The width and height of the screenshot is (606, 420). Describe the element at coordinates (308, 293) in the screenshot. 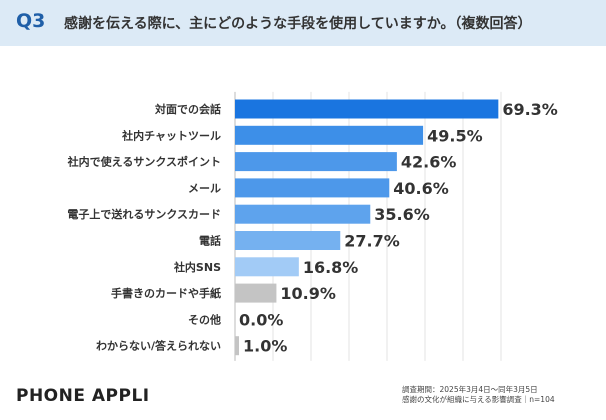

I see `value-label: 10.9%` at that location.